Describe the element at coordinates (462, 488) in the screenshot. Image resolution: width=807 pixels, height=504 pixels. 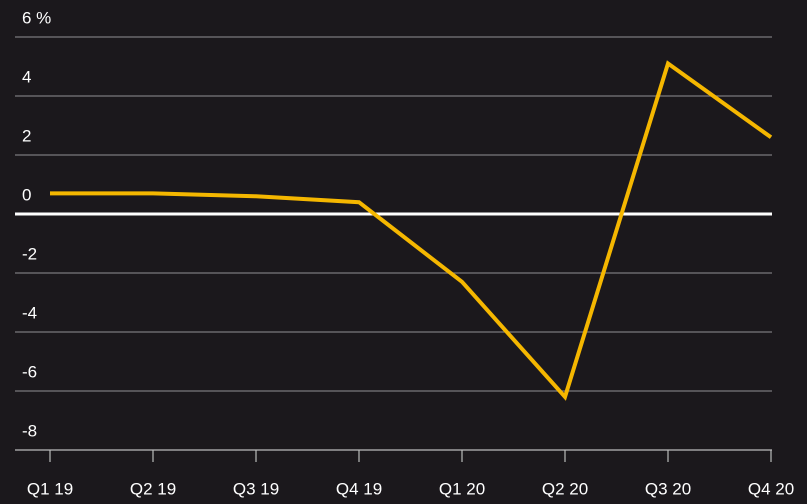
I see `x-tick-label: Q1 20` at that location.